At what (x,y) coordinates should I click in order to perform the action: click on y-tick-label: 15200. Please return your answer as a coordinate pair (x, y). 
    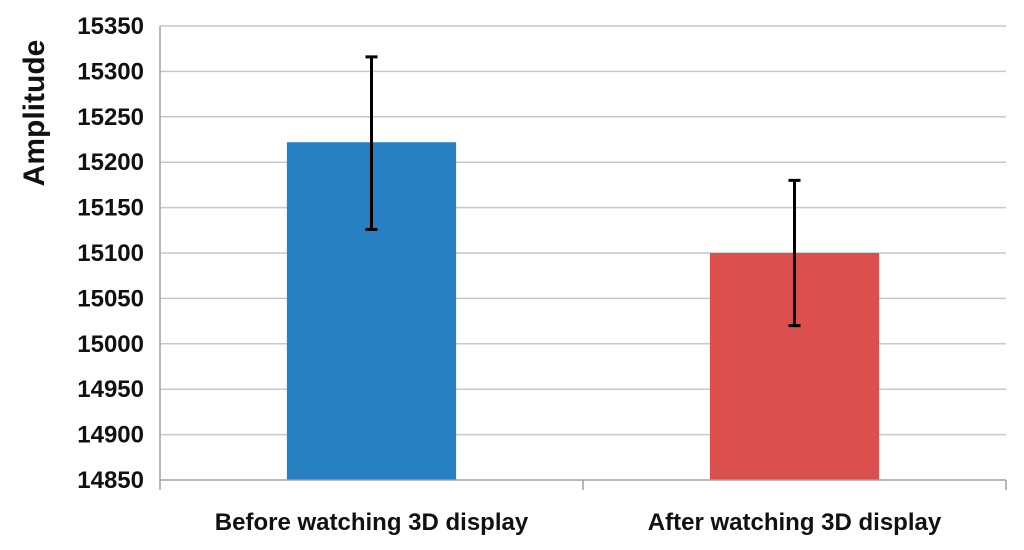
    Looking at the image, I should click on (110, 162).